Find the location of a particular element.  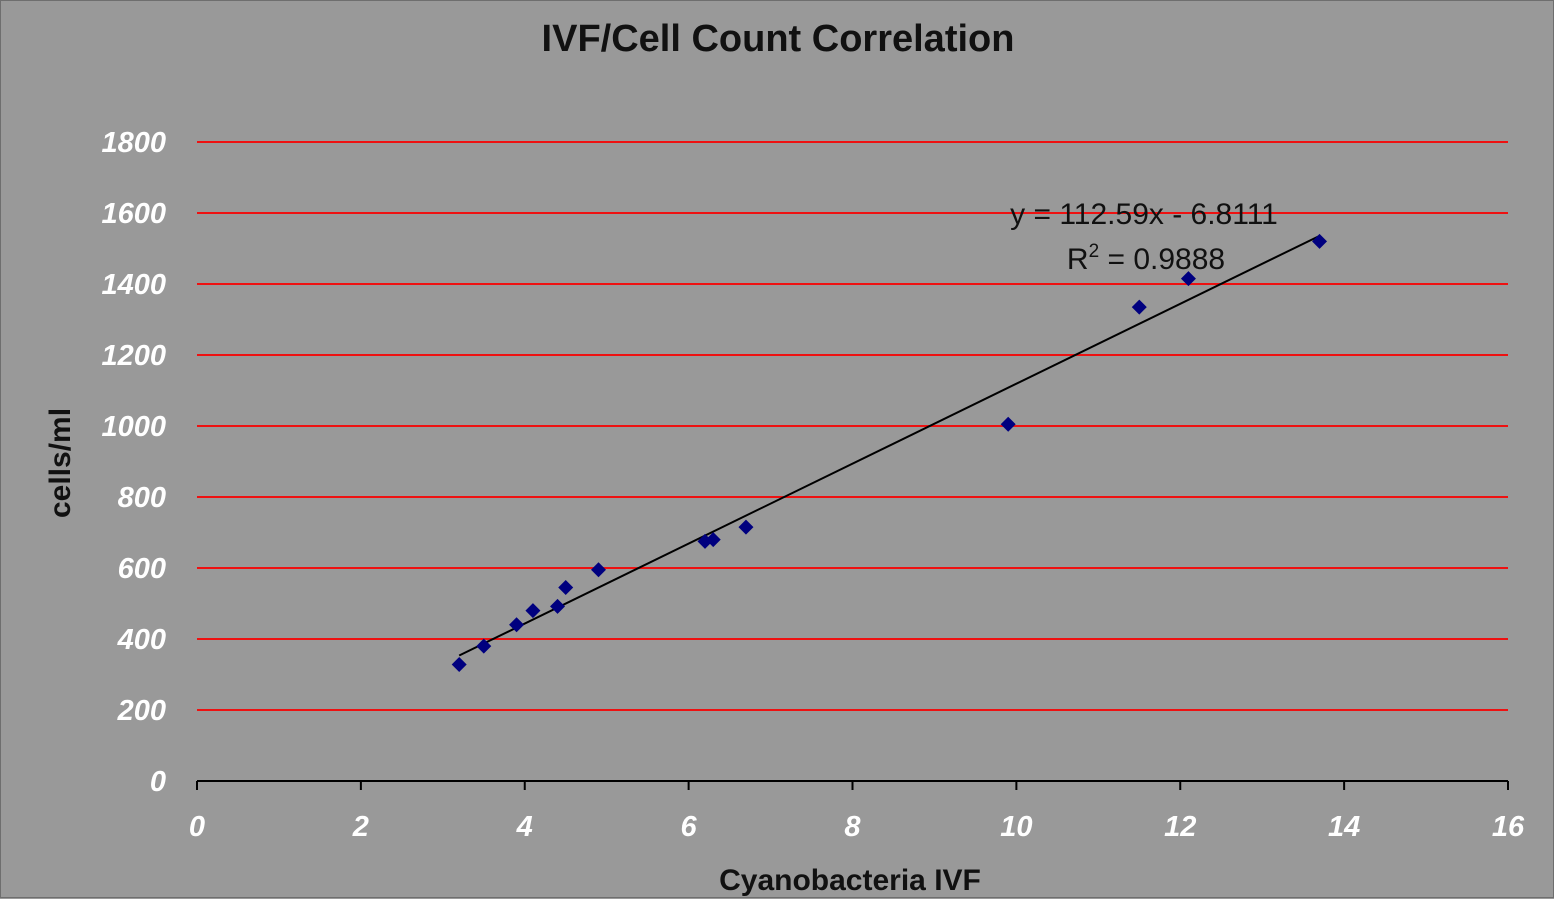

x-tick-label-2: 2 is located at coordinates (360, 827).